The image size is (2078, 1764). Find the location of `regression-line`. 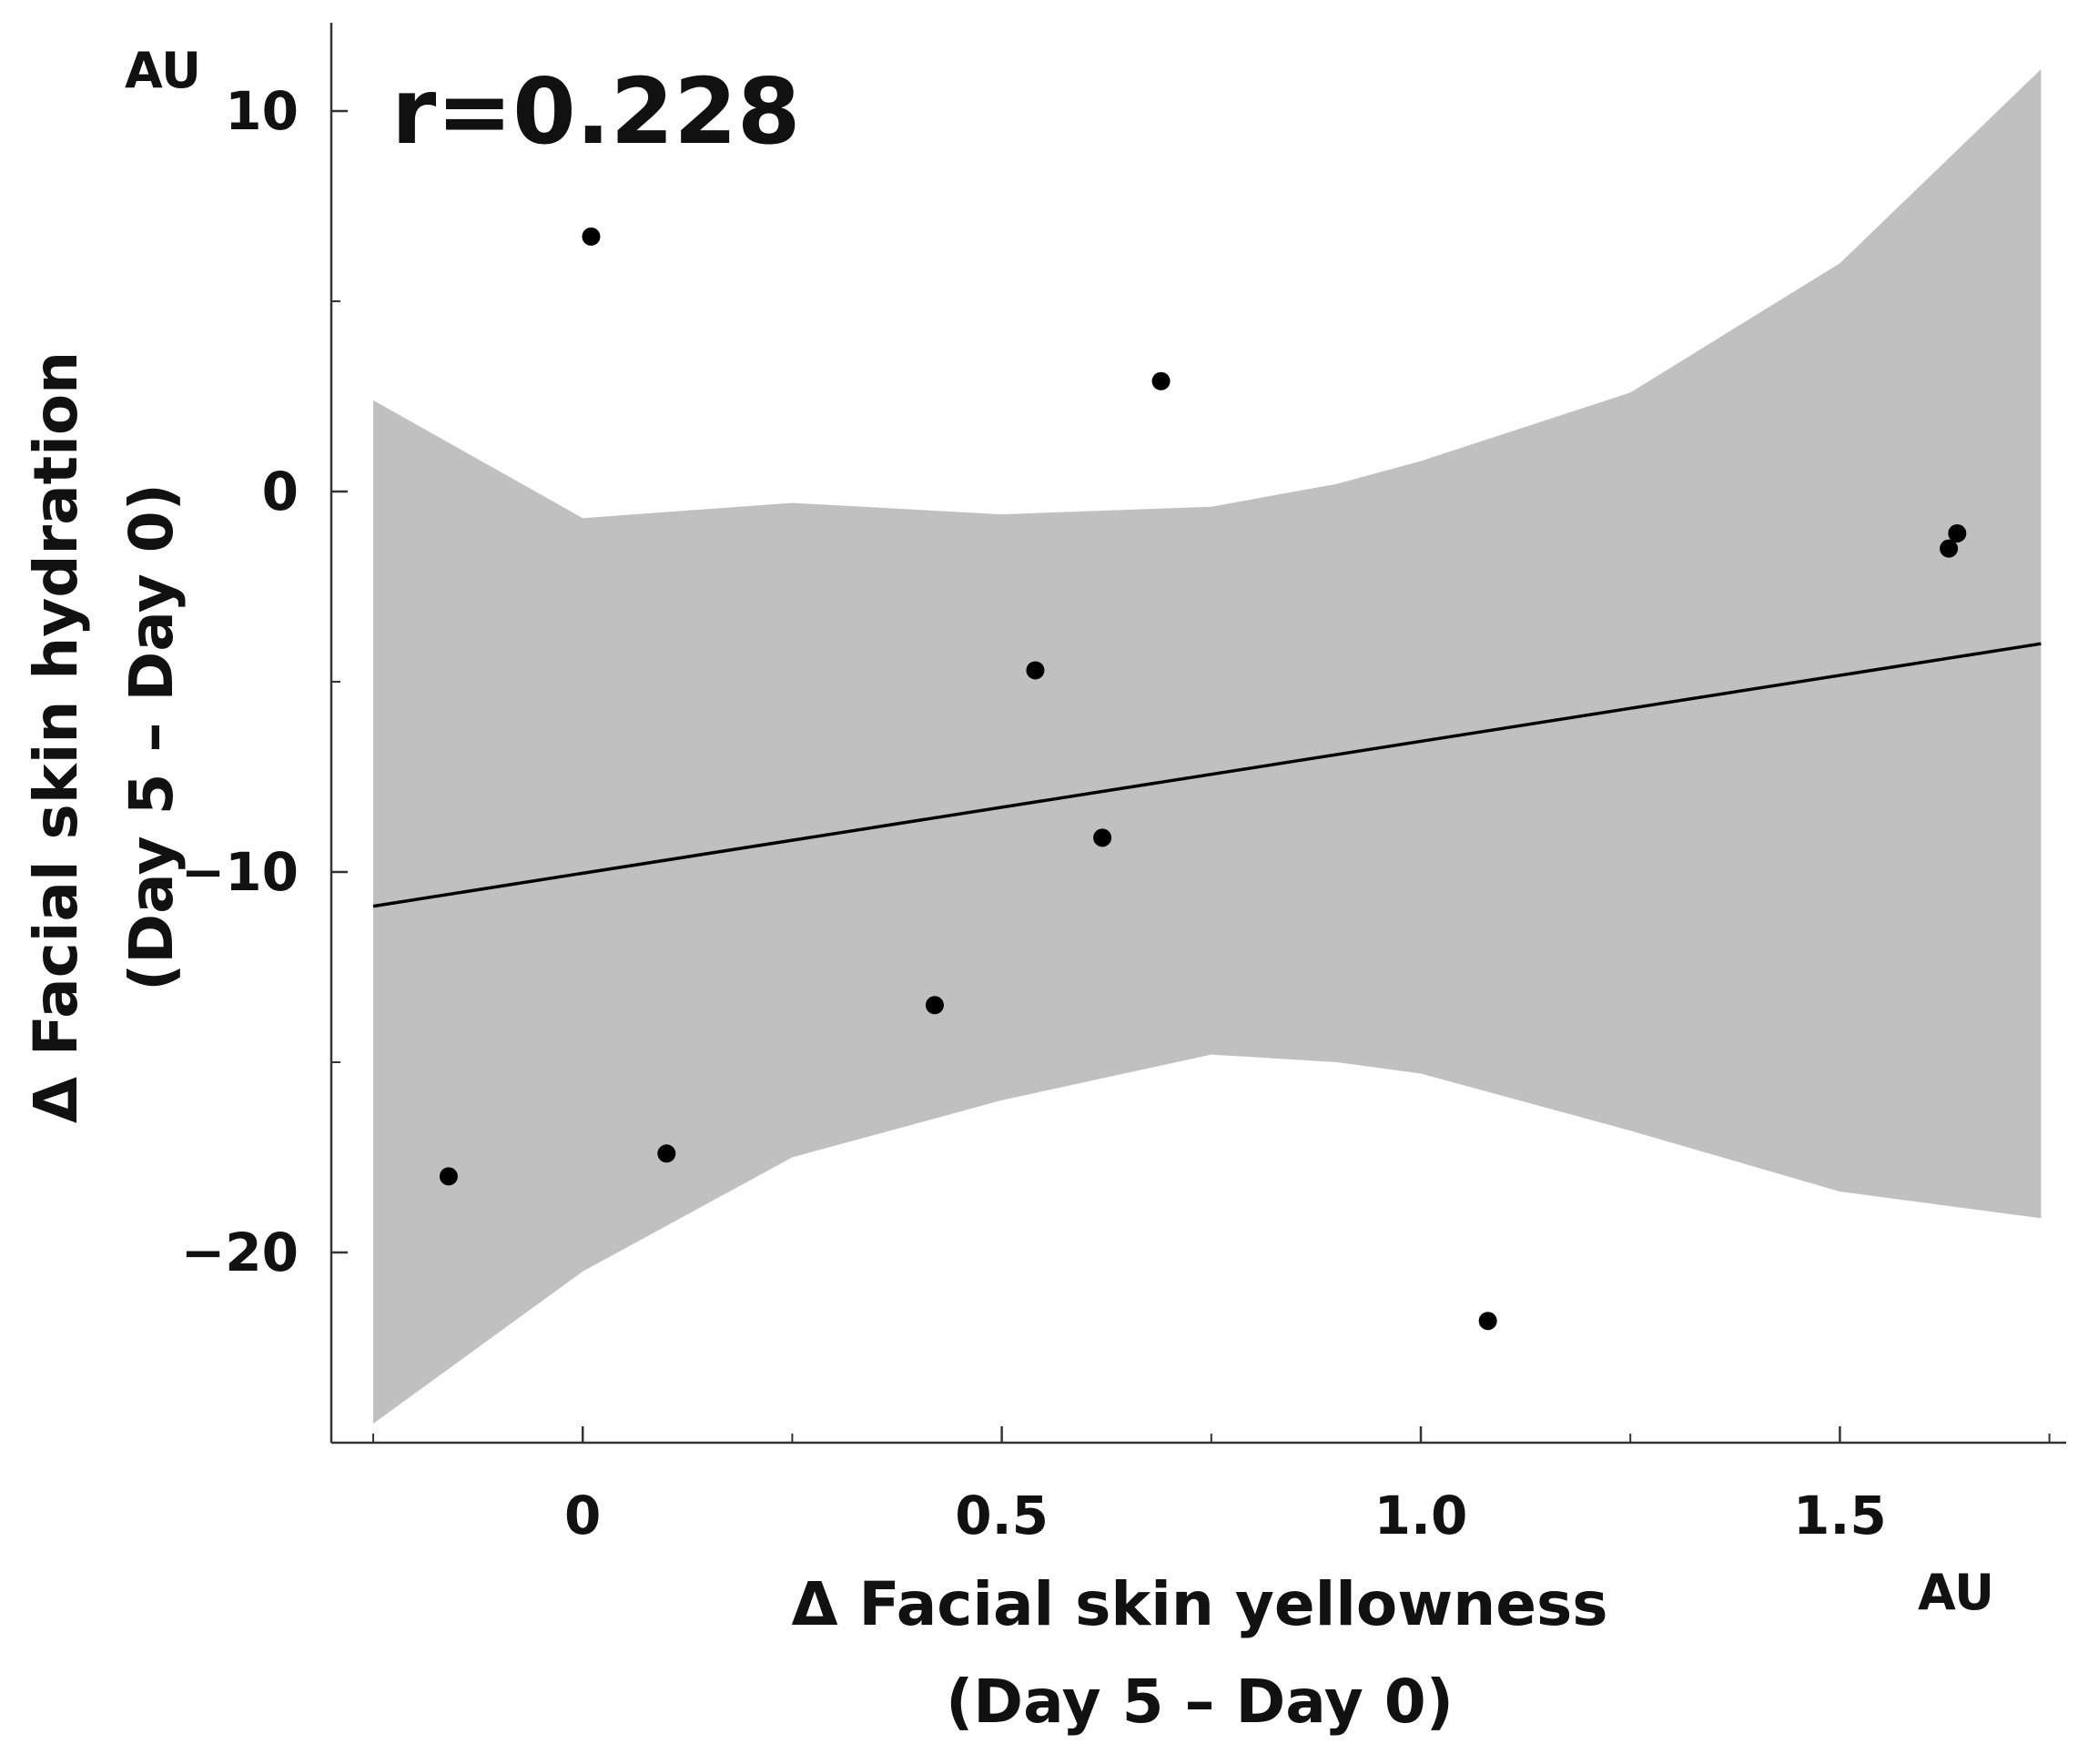

regression-line is located at coordinates (1207, 775).